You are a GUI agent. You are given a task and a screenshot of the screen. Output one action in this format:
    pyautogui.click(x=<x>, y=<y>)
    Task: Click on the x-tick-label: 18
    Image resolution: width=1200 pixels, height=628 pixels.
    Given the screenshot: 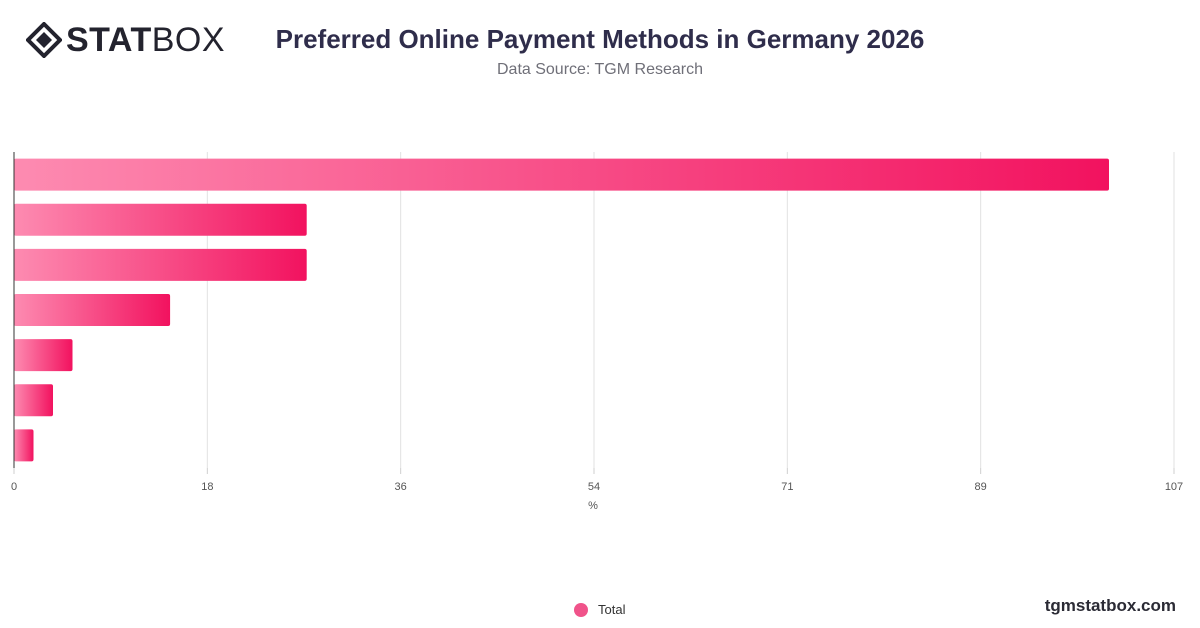 What is the action you would take?
    pyautogui.click(x=207, y=487)
    